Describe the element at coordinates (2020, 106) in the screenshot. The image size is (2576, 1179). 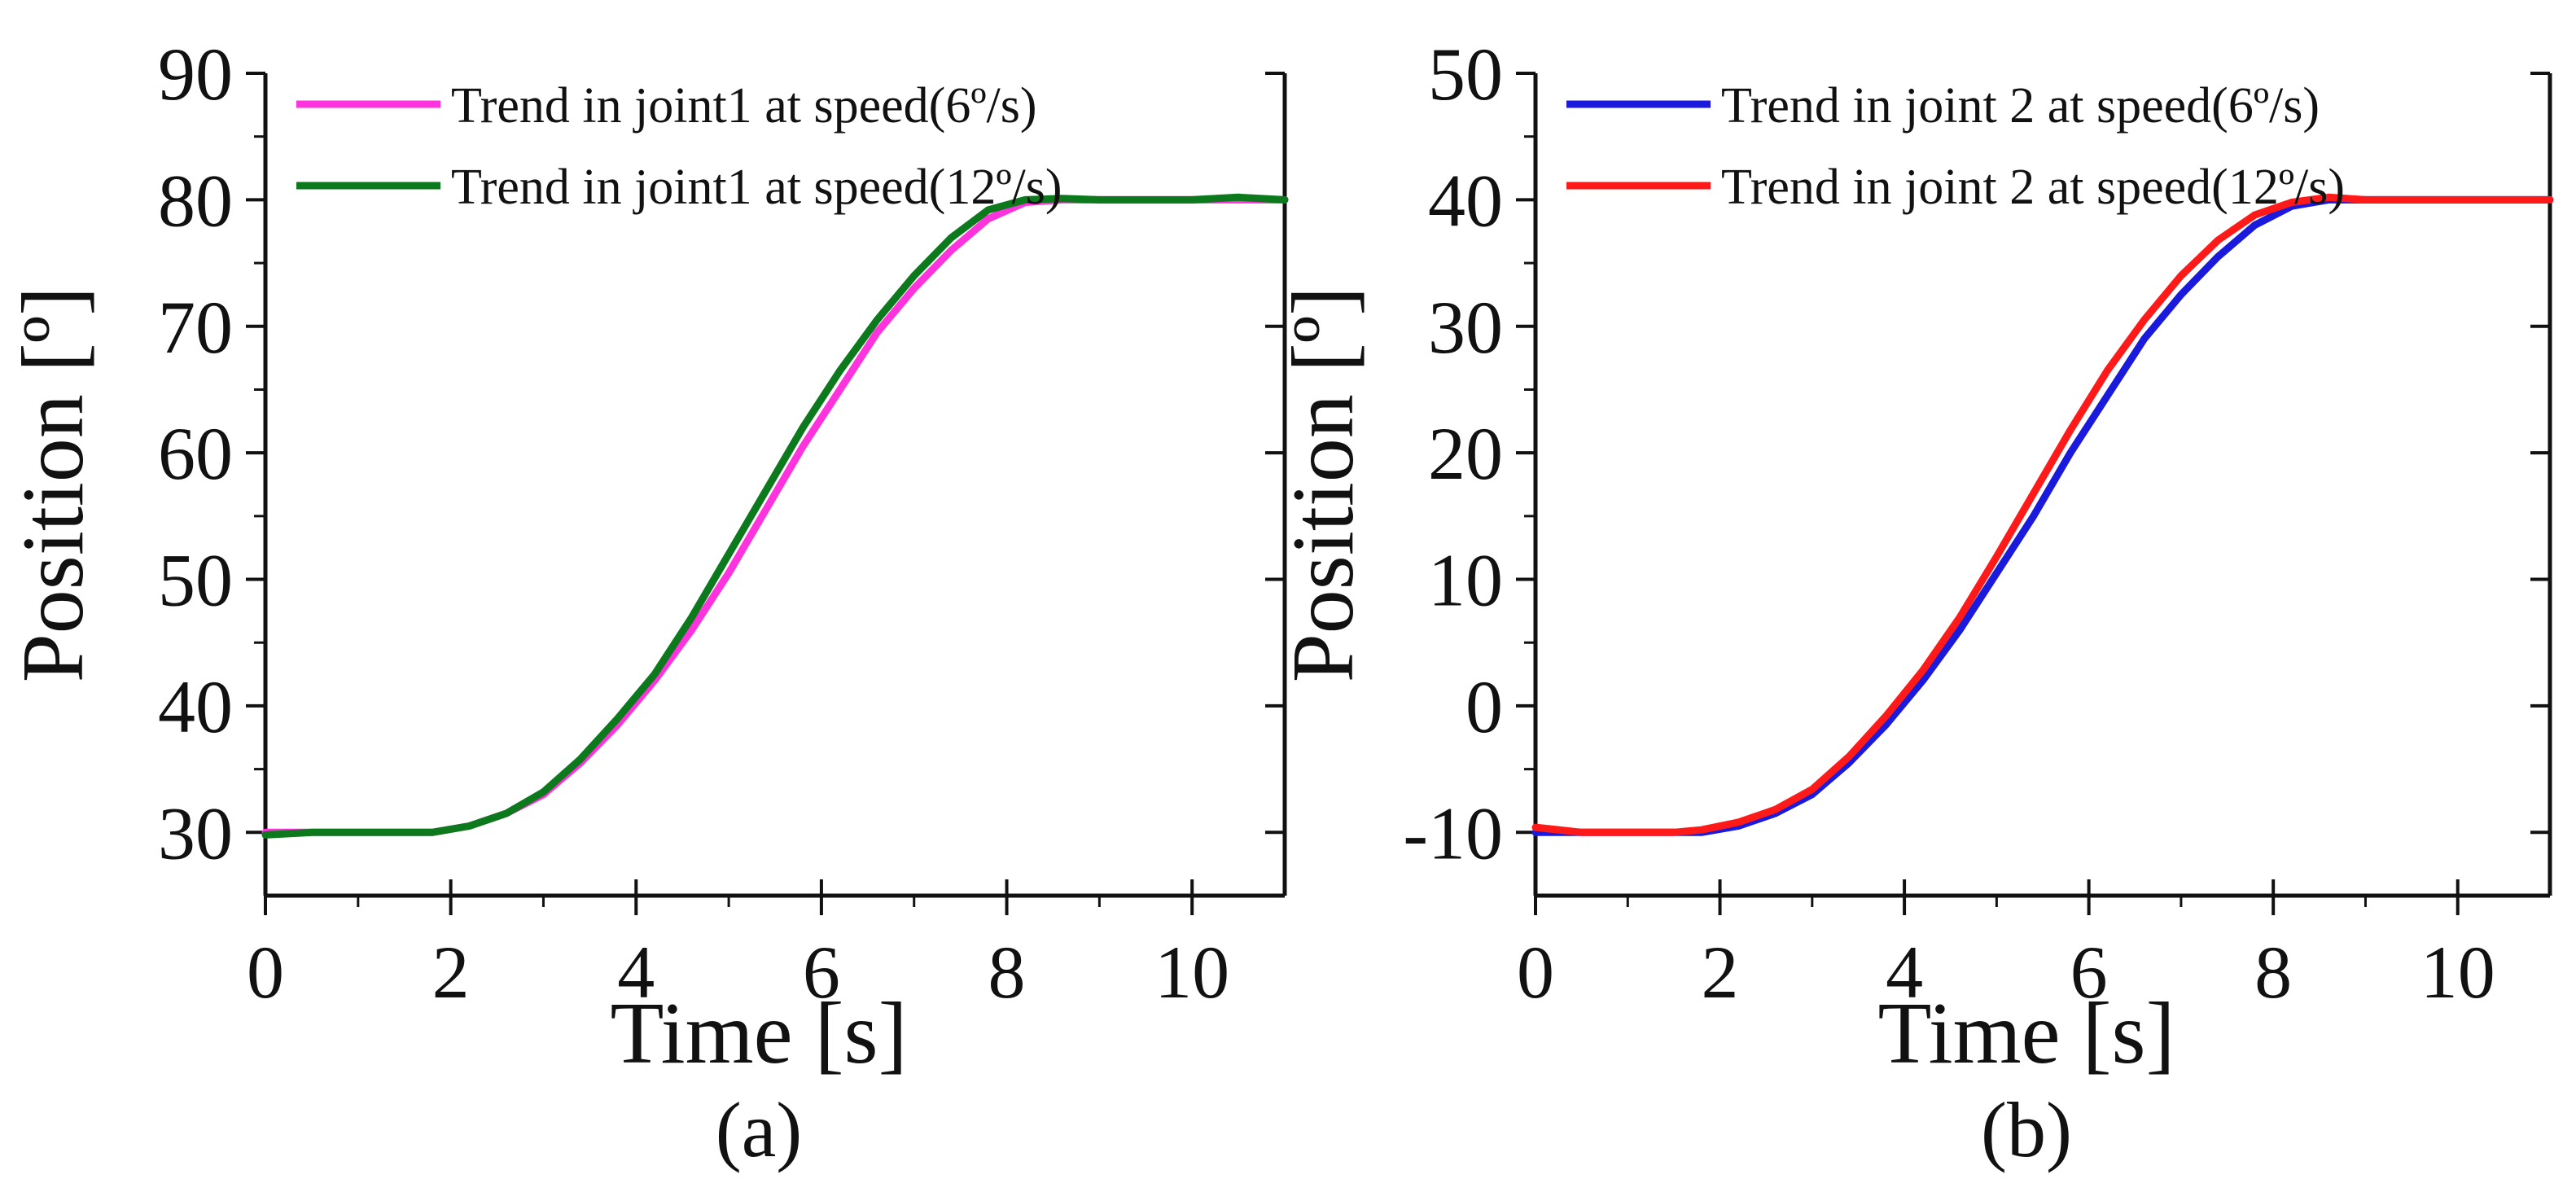
I see `legend-label-1: Trend in joint 2 at speed(6º/s)` at that location.